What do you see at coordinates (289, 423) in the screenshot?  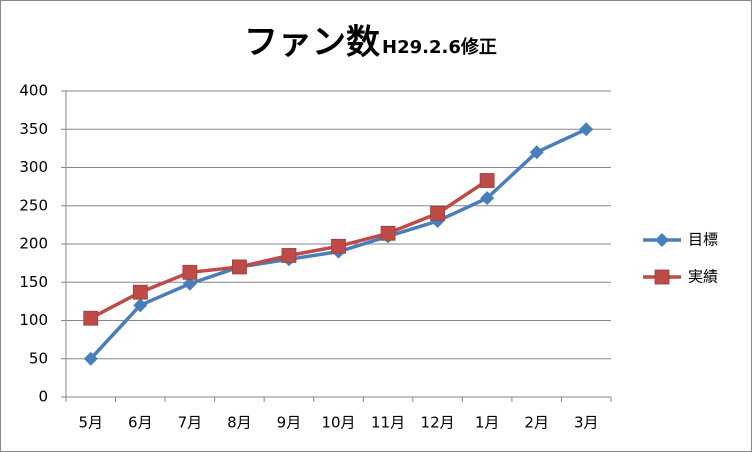 I see `x-tick-label: 9月` at bounding box center [289, 423].